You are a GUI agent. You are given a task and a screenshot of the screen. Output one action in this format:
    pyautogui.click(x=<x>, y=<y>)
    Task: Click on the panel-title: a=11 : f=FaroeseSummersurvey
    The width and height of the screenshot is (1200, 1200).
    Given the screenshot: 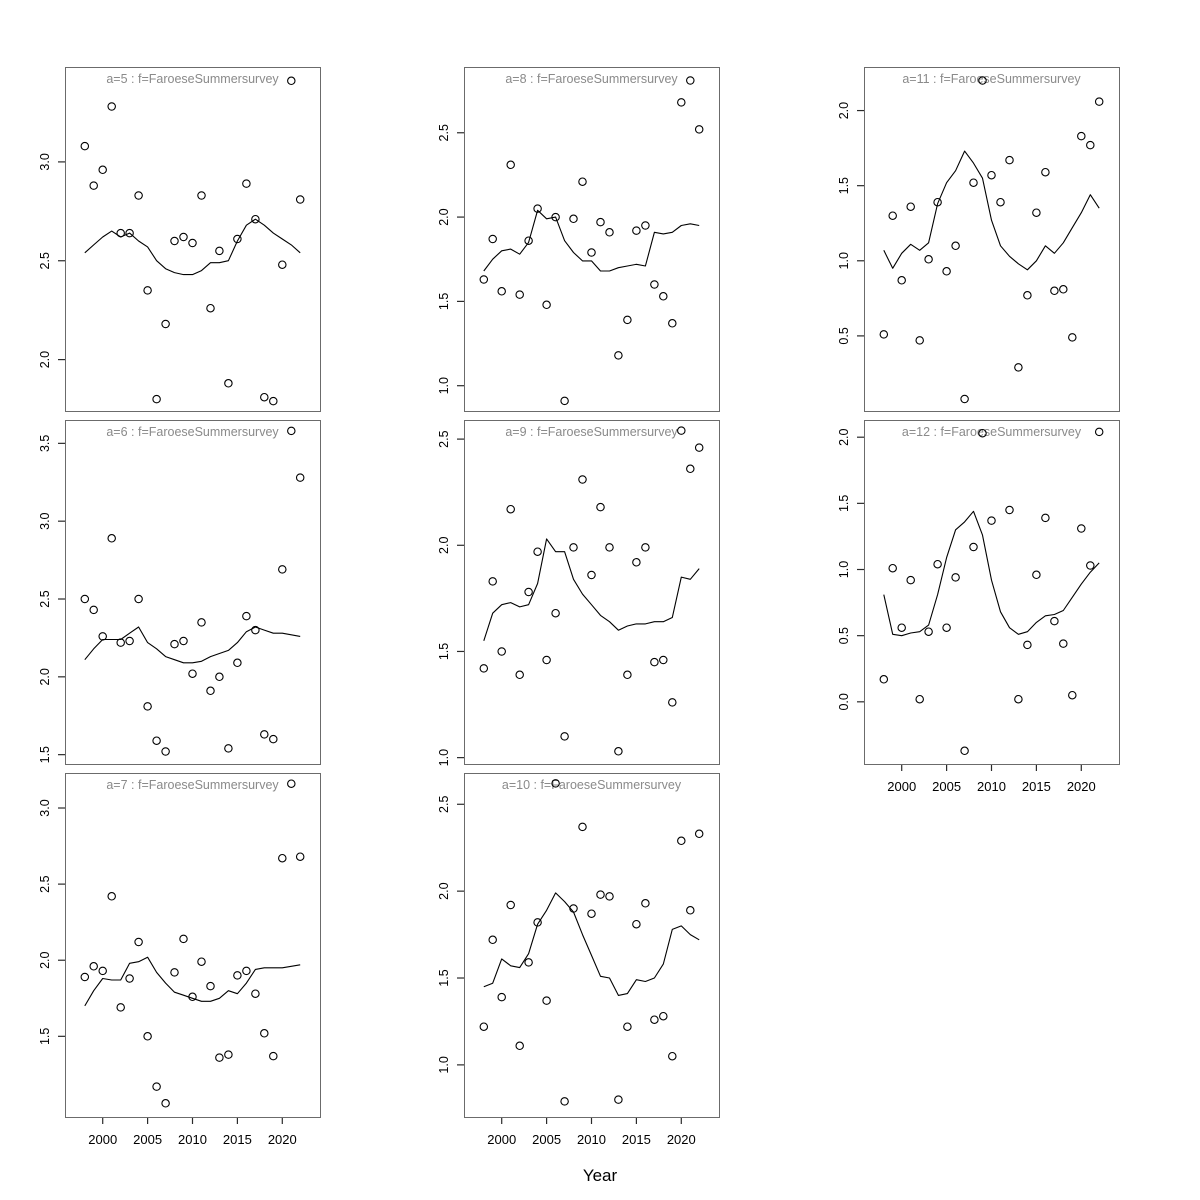 What is the action you would take?
    pyautogui.click(x=991, y=79)
    